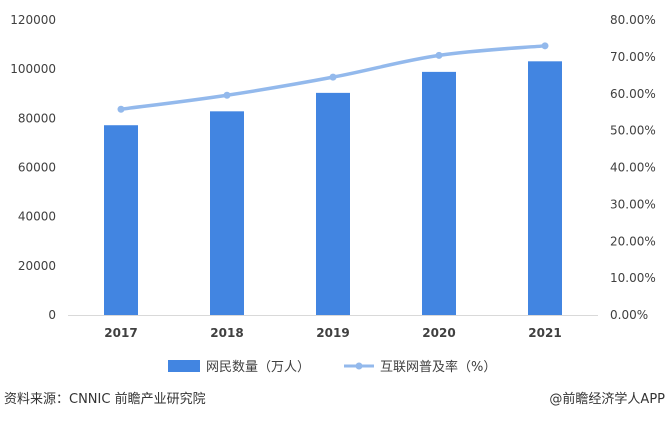  I want to click on x-tick-label: 2019, so click(332, 333).